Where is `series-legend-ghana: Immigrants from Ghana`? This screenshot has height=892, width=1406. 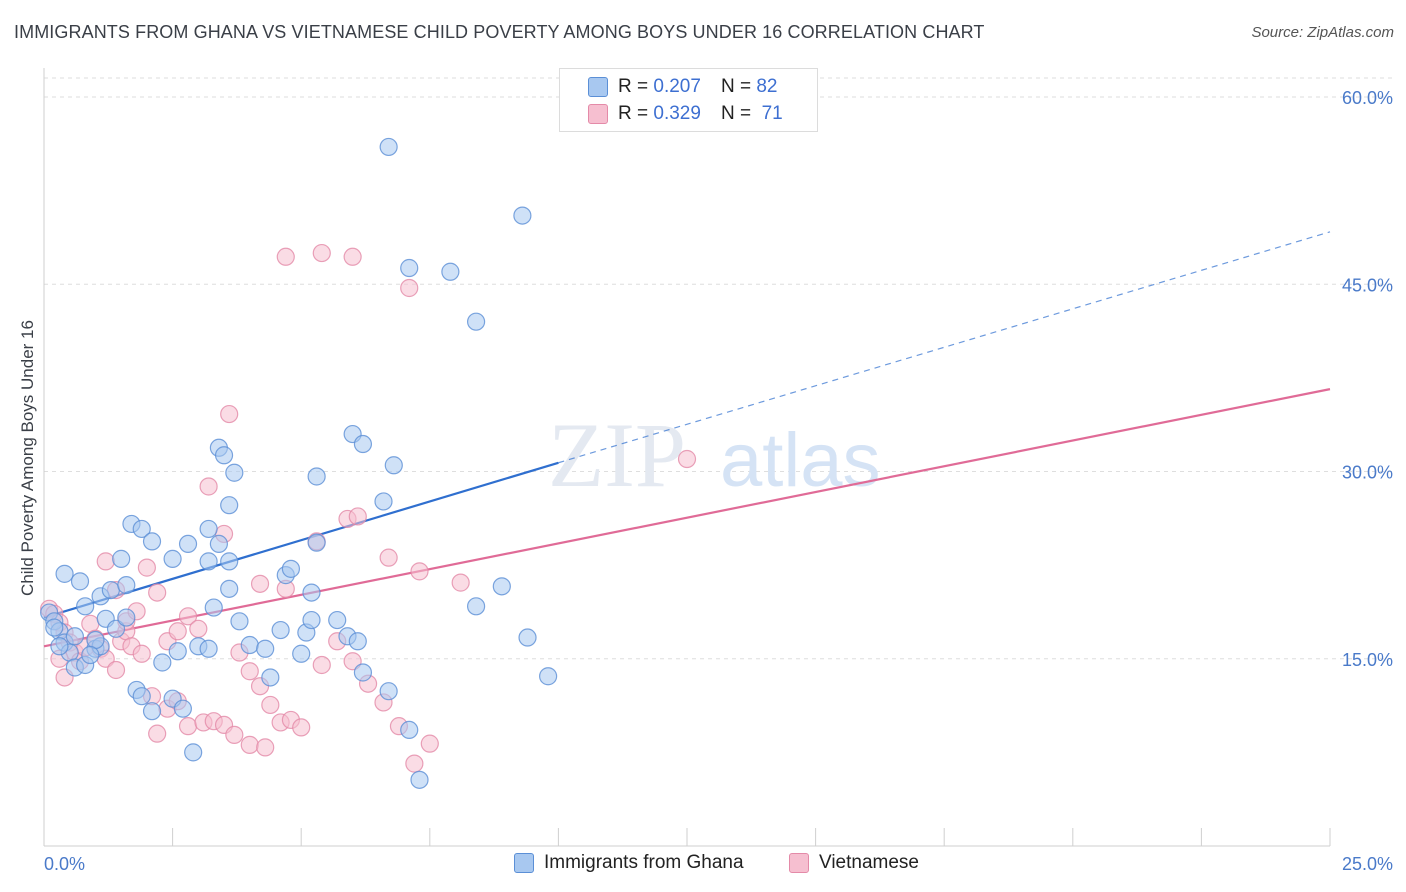
series-legend-ghana: Immigrants from Ghana is located at coordinates (629, 863).